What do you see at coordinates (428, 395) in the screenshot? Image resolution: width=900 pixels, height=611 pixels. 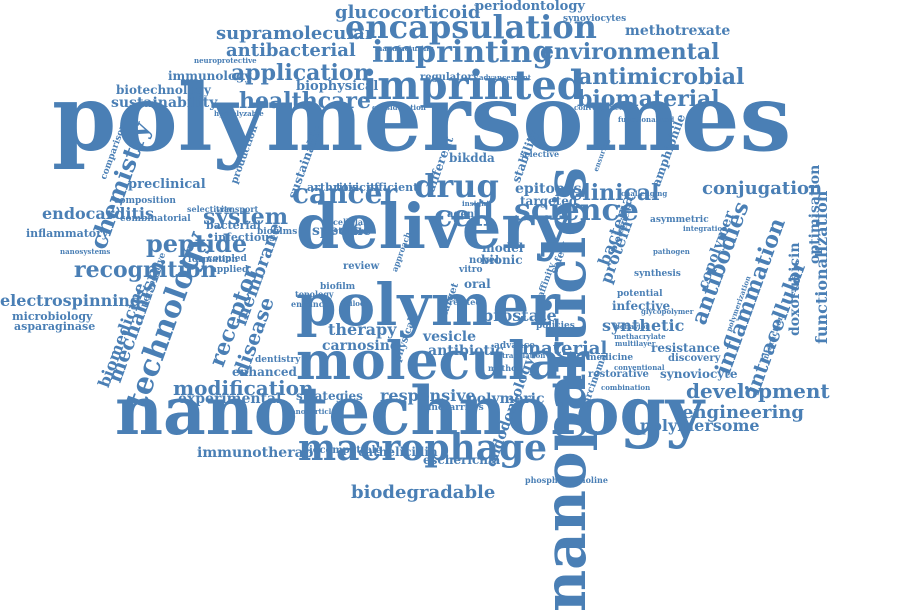 I see `word-responsive: responsive` at bounding box center [428, 395].